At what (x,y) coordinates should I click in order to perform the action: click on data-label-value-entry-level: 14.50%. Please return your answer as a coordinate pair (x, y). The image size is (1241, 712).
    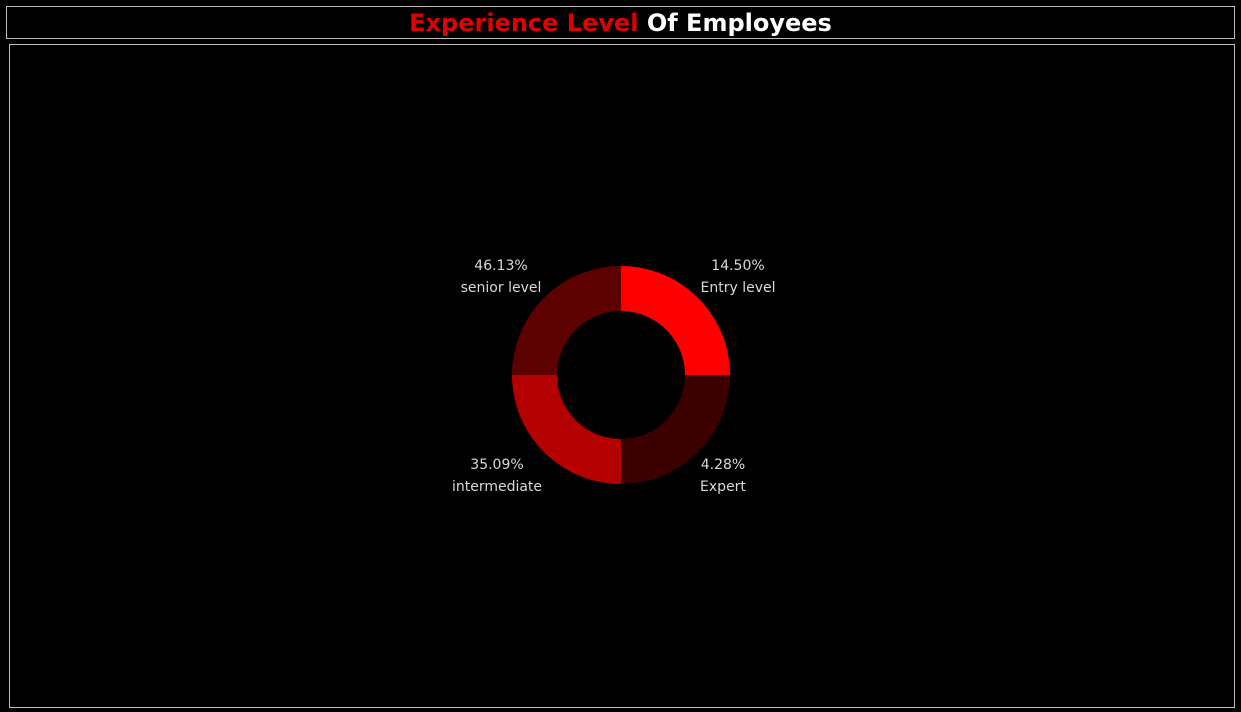
    Looking at the image, I should click on (737, 266).